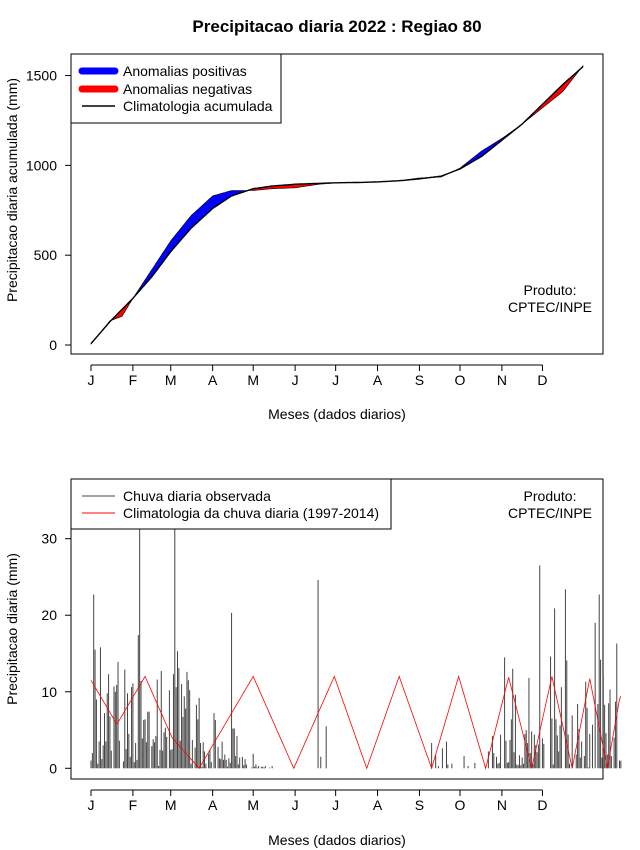 Image resolution: width=640 pixels, height=850 pixels. Describe the element at coordinates (295, 380) in the screenshot. I see `chart1-x-tick-label-5: J` at that location.